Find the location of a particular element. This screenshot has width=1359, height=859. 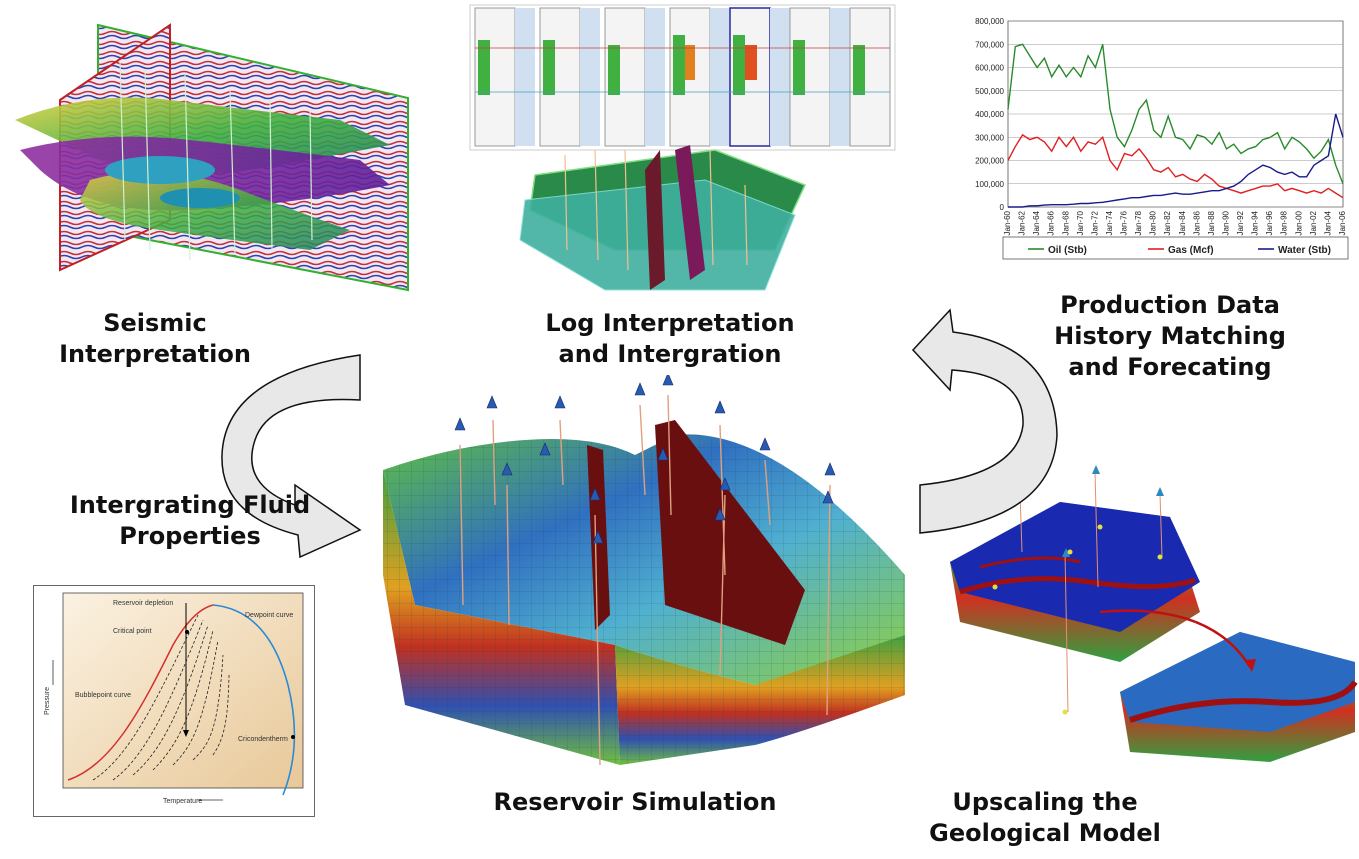

label-line: Properties is located at coordinates (190, 536).